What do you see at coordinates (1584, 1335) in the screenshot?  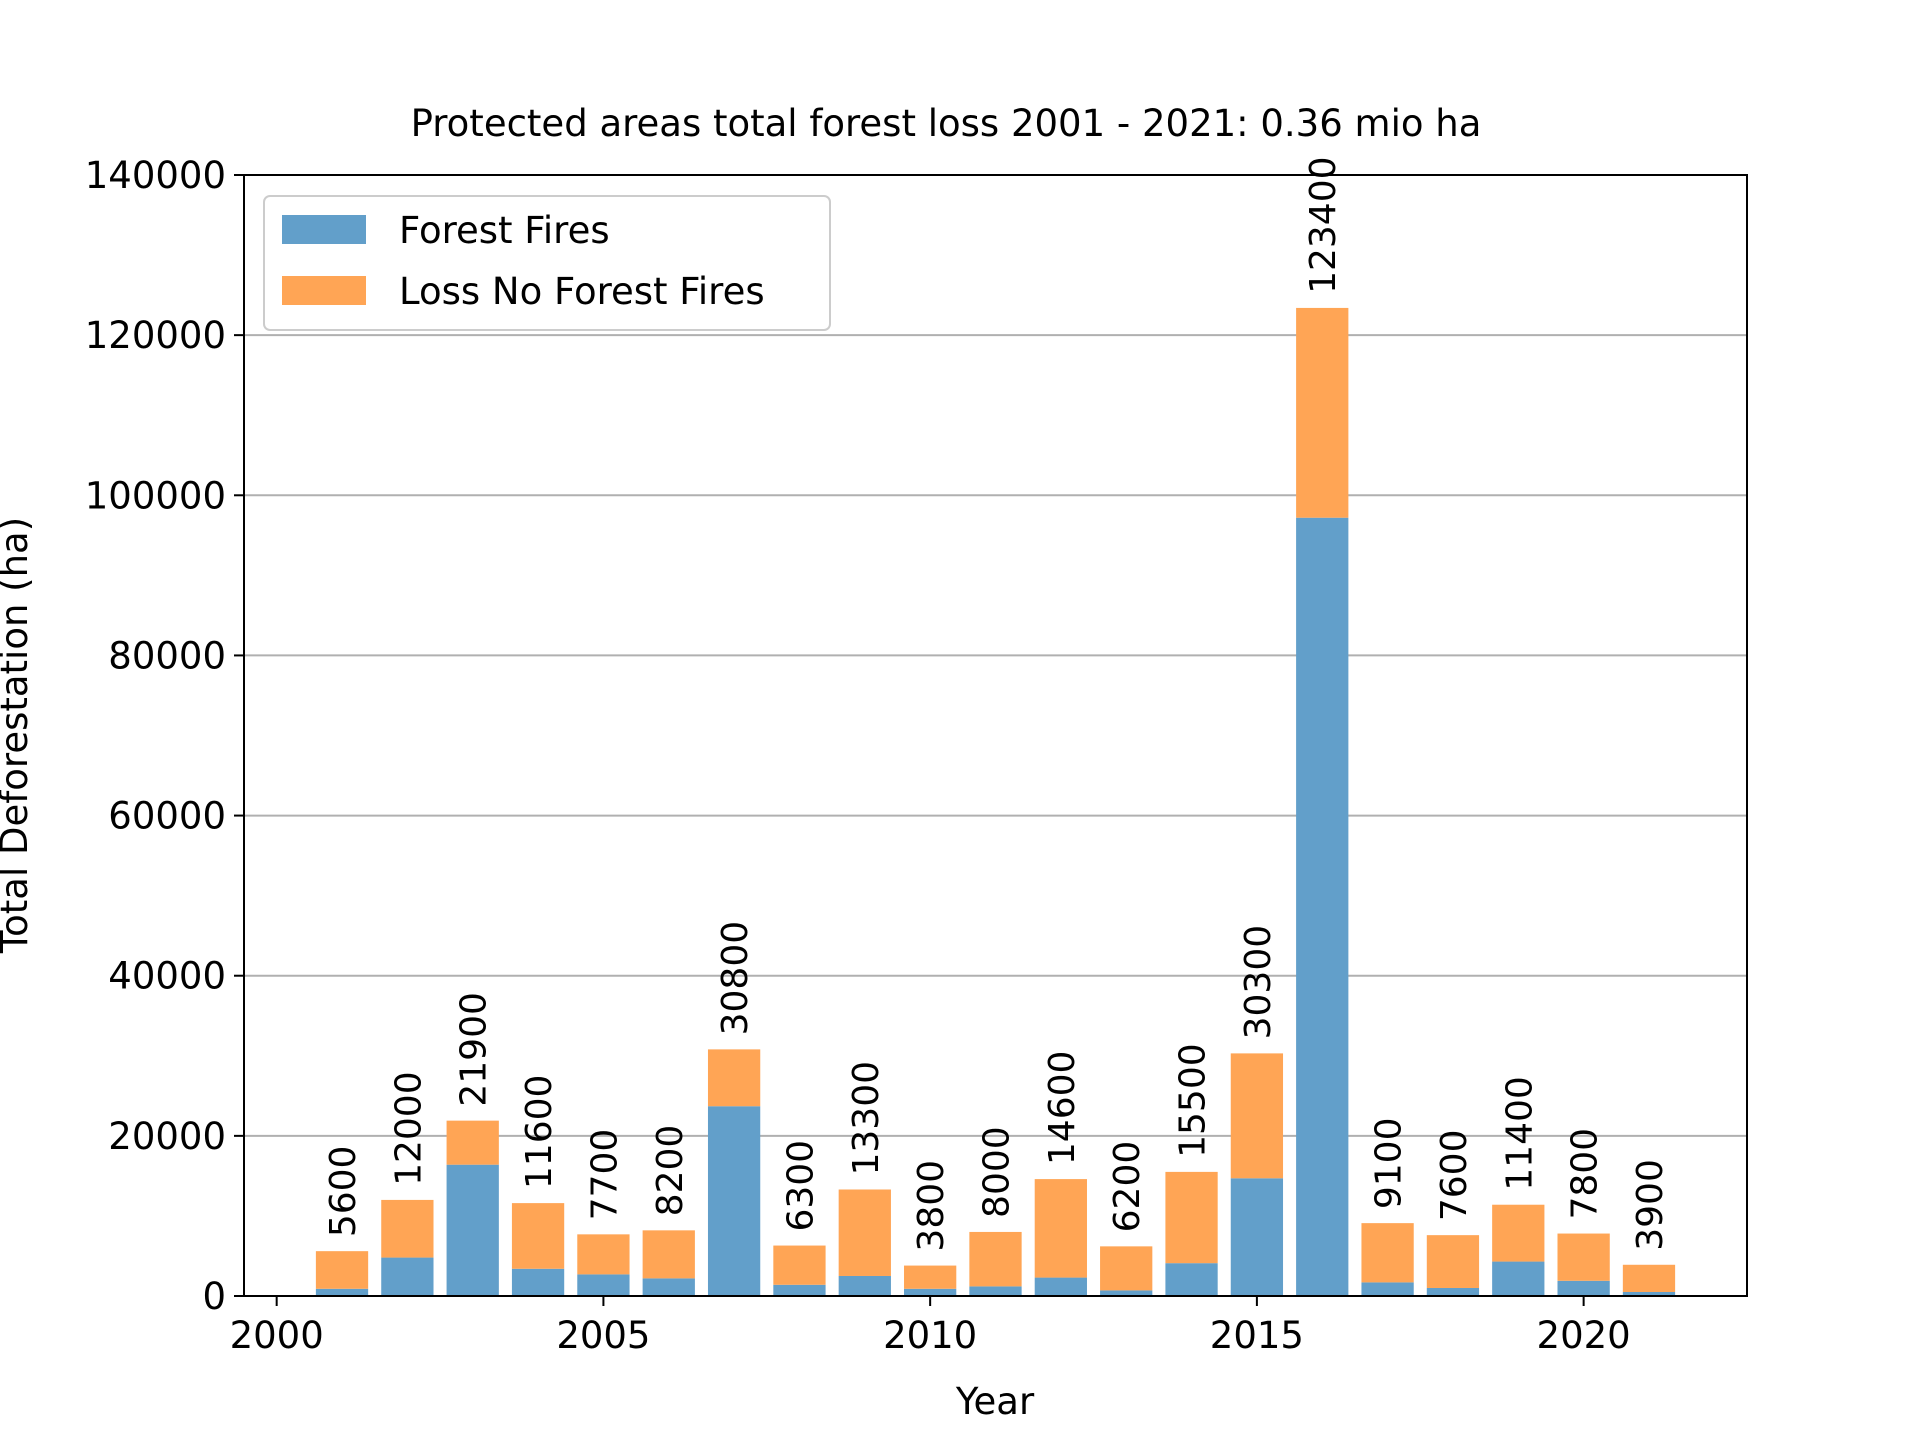 I see `x-tick-label: 2020` at bounding box center [1584, 1335].